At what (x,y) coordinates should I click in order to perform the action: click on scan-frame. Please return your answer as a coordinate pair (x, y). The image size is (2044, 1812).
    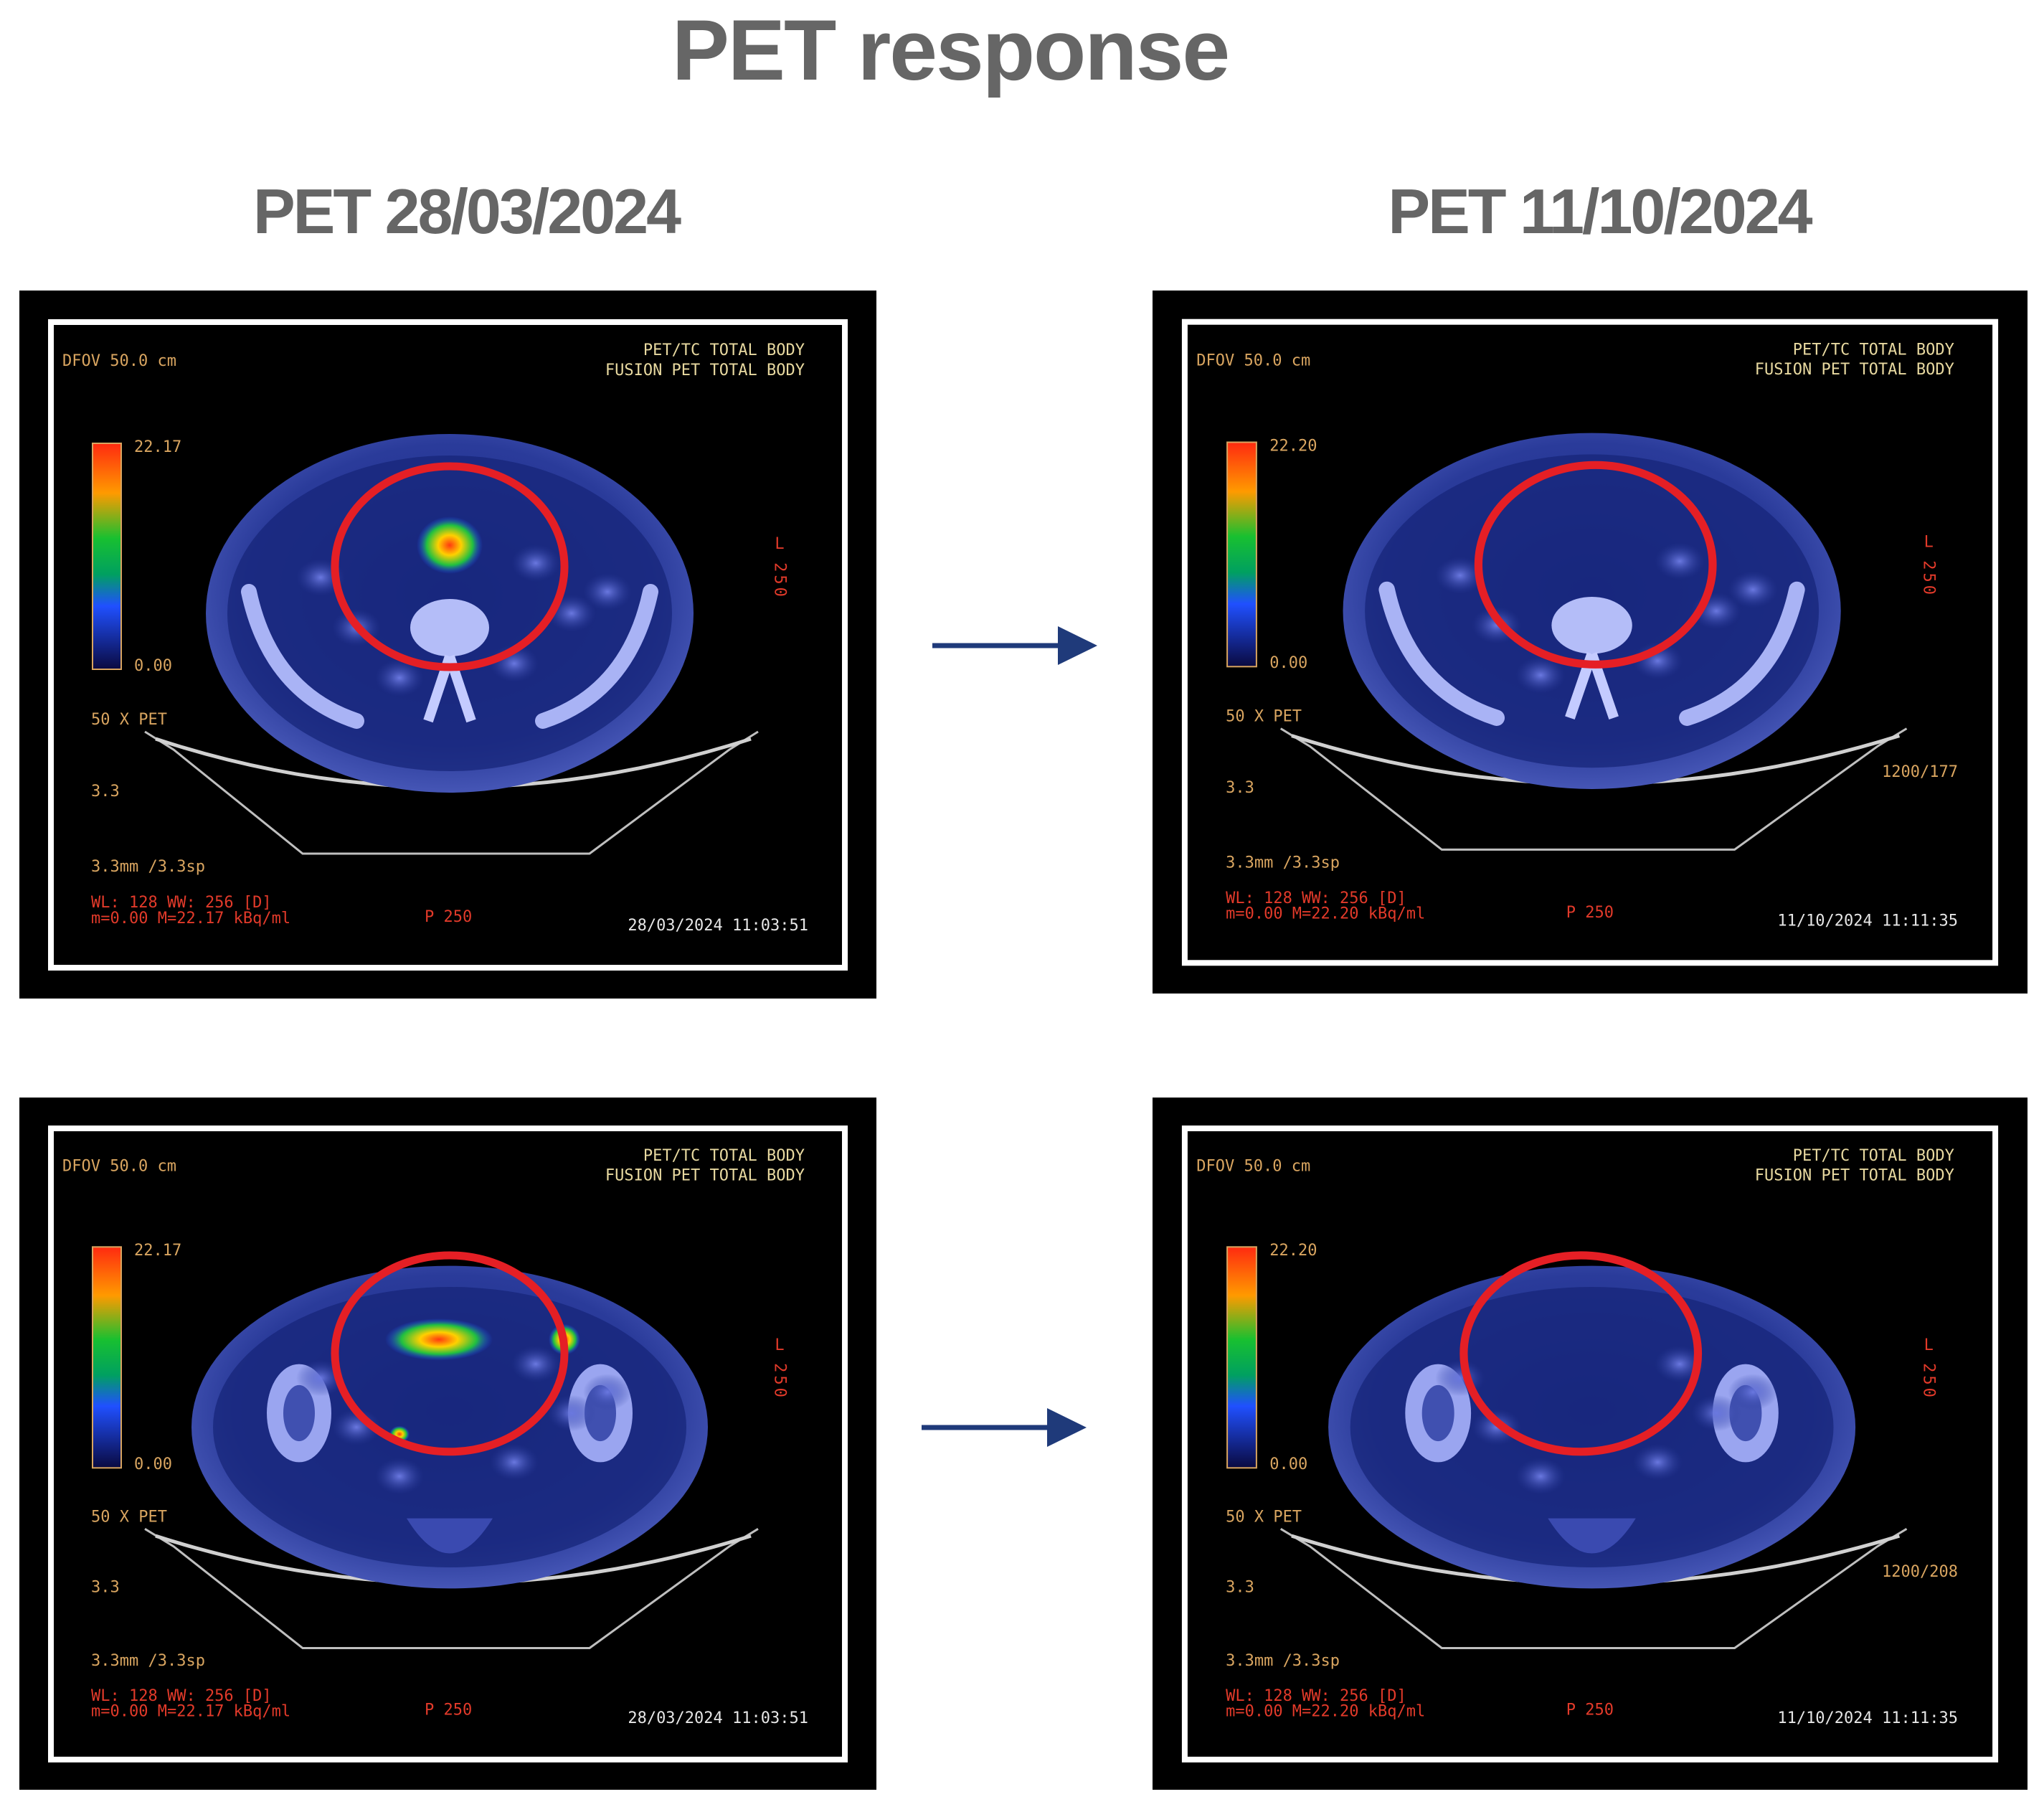
    Looking at the image, I should click on (448, 1444).